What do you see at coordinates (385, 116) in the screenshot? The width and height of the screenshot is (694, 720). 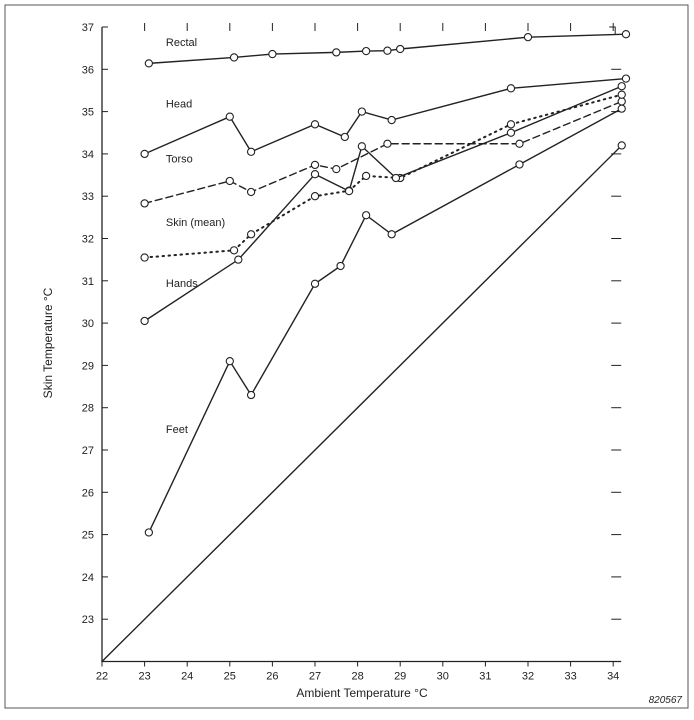 I see `series-head: Head` at bounding box center [385, 116].